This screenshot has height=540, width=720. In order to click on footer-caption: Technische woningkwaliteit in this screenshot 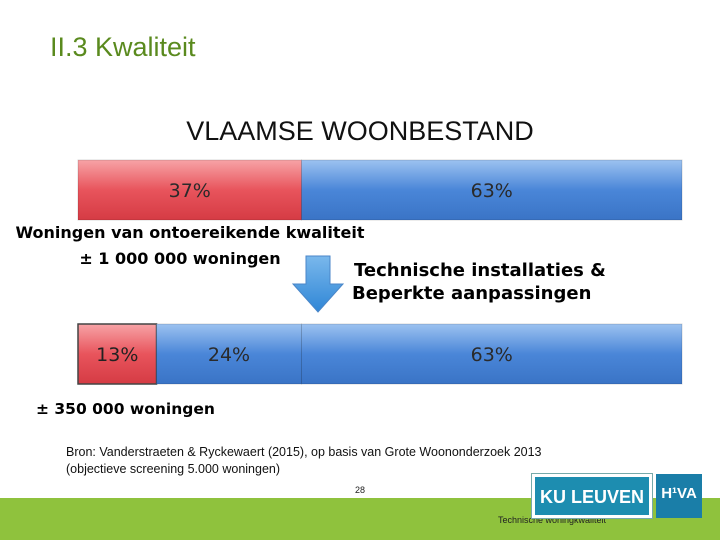, I will do `click(552, 520)`.